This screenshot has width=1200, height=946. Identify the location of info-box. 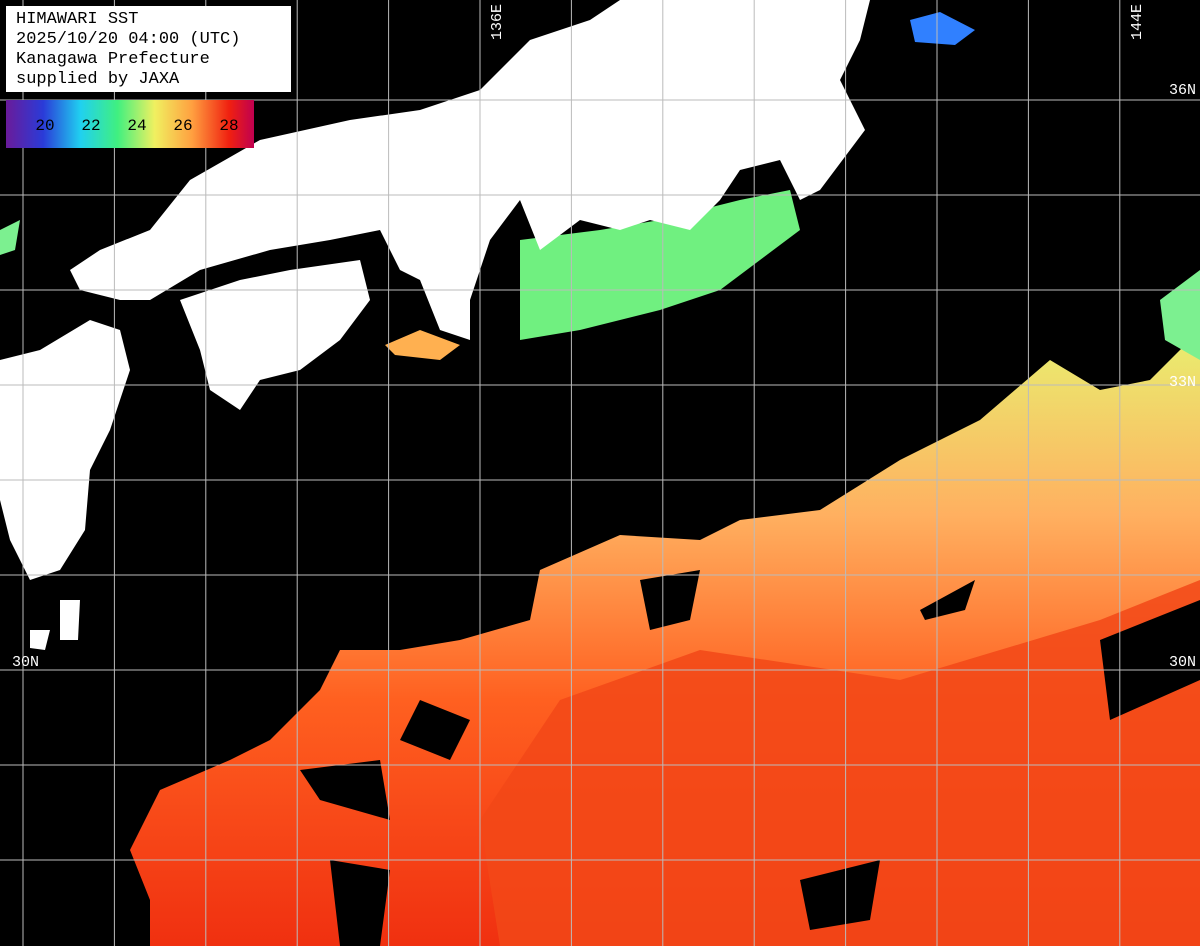
(148, 49).